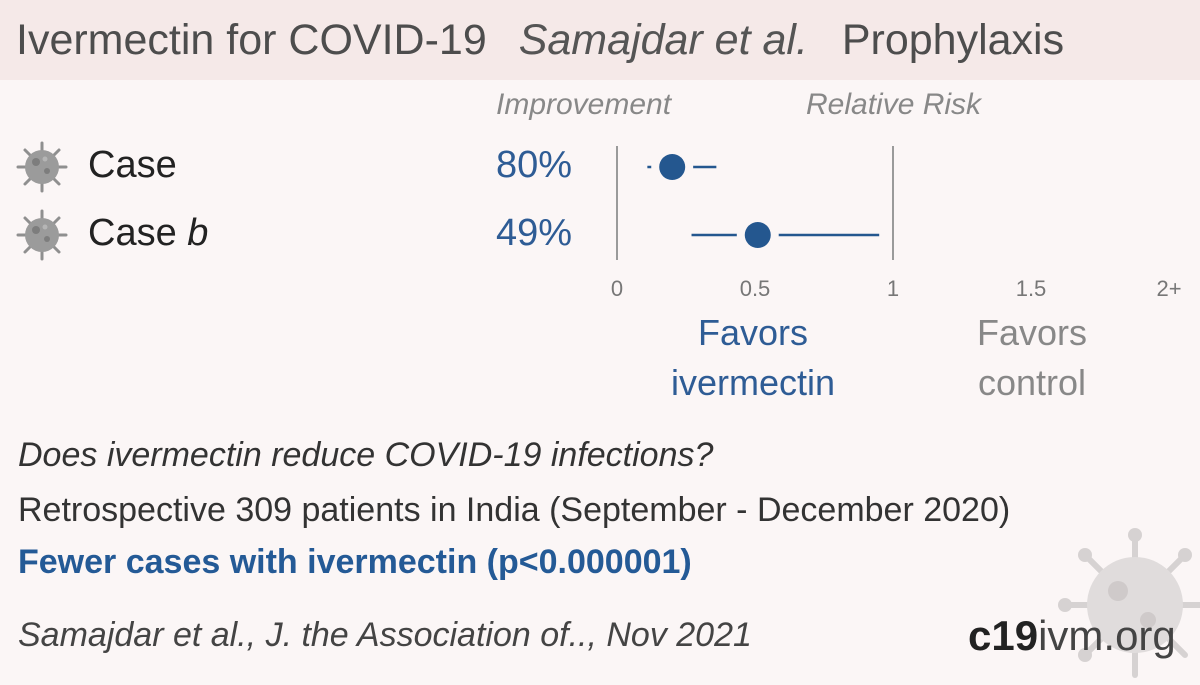 The image size is (1200, 685). Describe the element at coordinates (896, 223) in the screenshot. I see `forest-plot: 0 0.5 1 1.5 2+` at that location.